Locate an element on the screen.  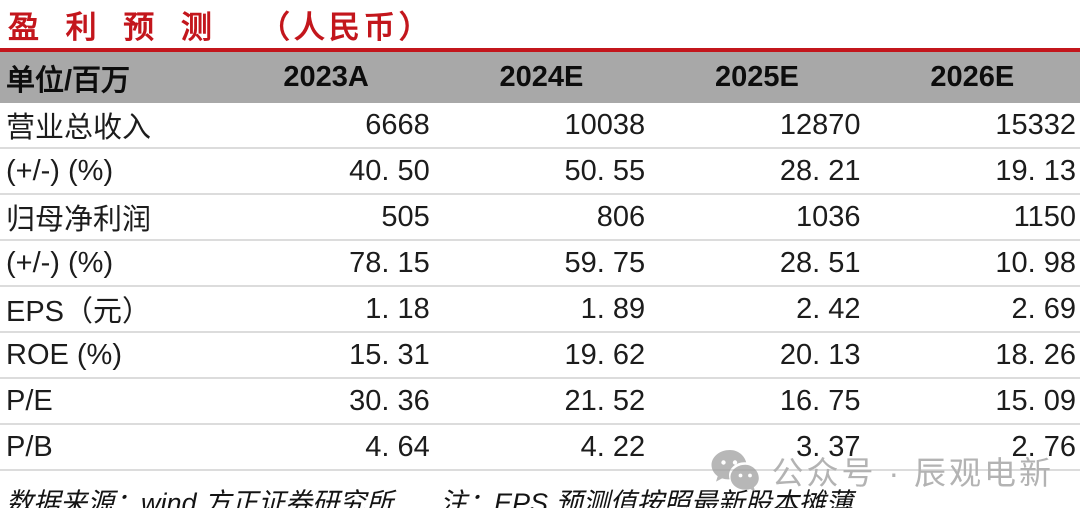
cell-value: 50. 55 is located at coordinates (541, 171).